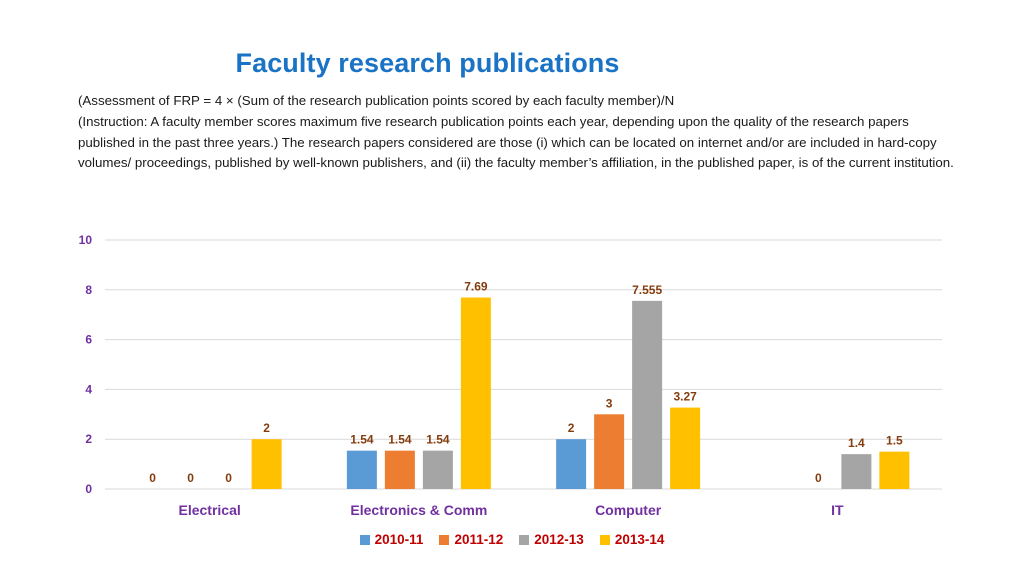  Describe the element at coordinates (399, 539) in the screenshot. I see `legend-label: 2010-11` at that location.